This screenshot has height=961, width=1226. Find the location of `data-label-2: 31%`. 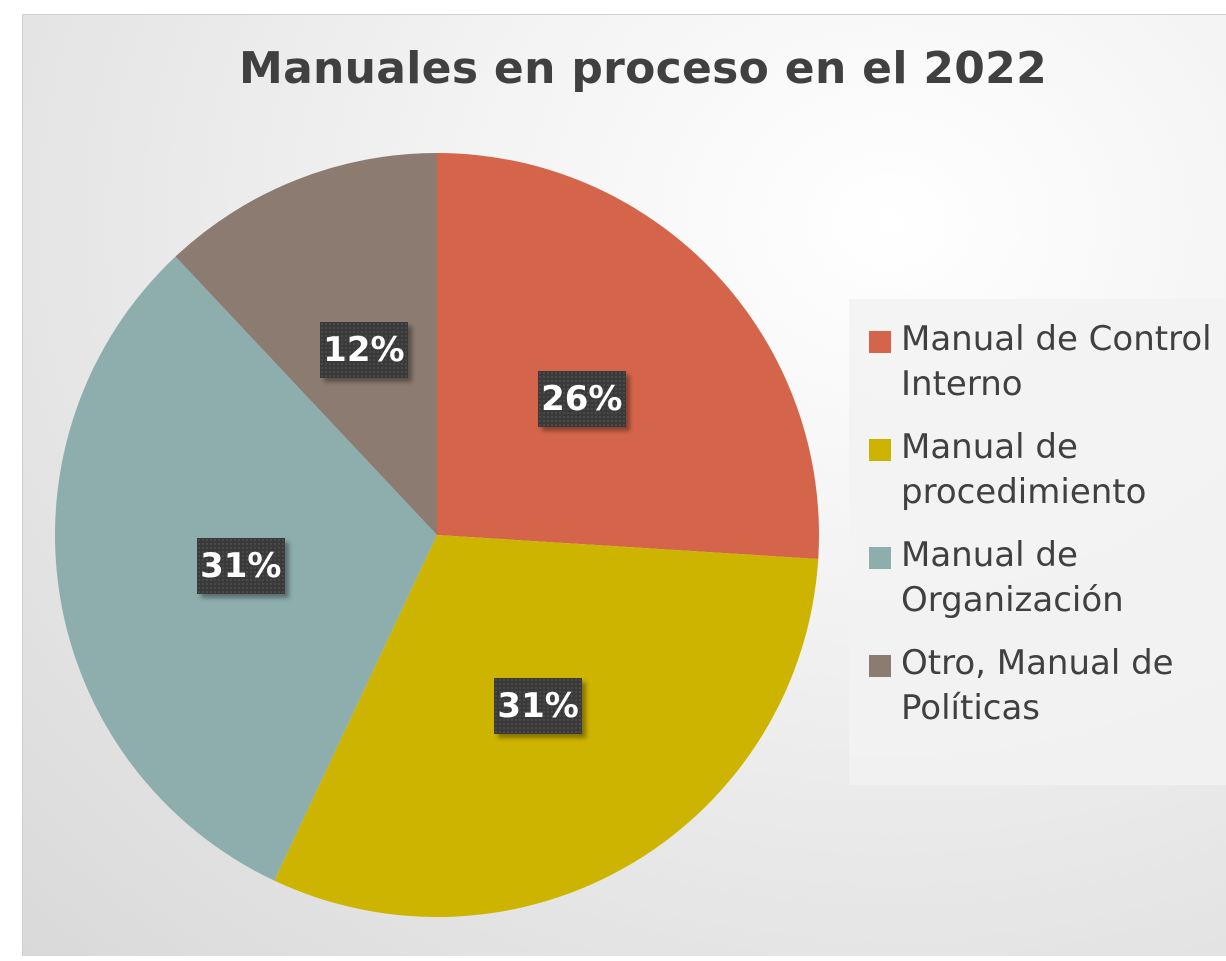

data-label-2: 31% is located at coordinates (538, 705).